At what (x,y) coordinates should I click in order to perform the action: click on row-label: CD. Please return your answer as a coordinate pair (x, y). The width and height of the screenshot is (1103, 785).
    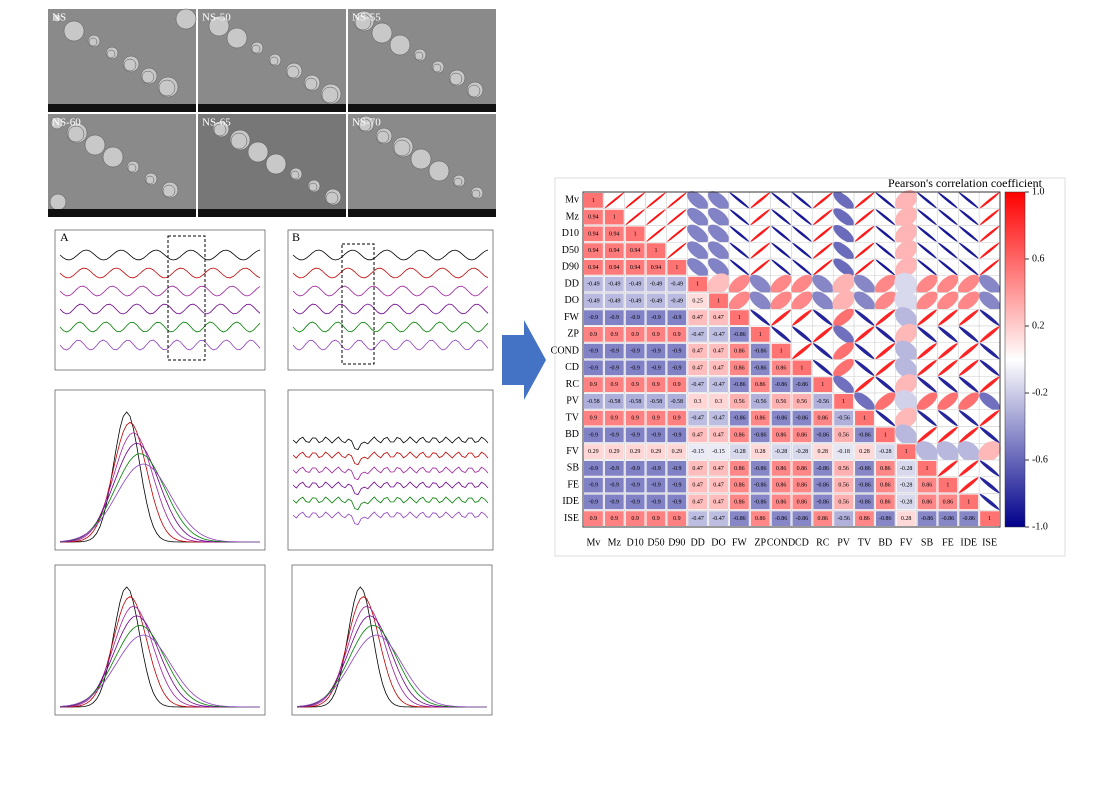
    Looking at the image, I should click on (572, 367).